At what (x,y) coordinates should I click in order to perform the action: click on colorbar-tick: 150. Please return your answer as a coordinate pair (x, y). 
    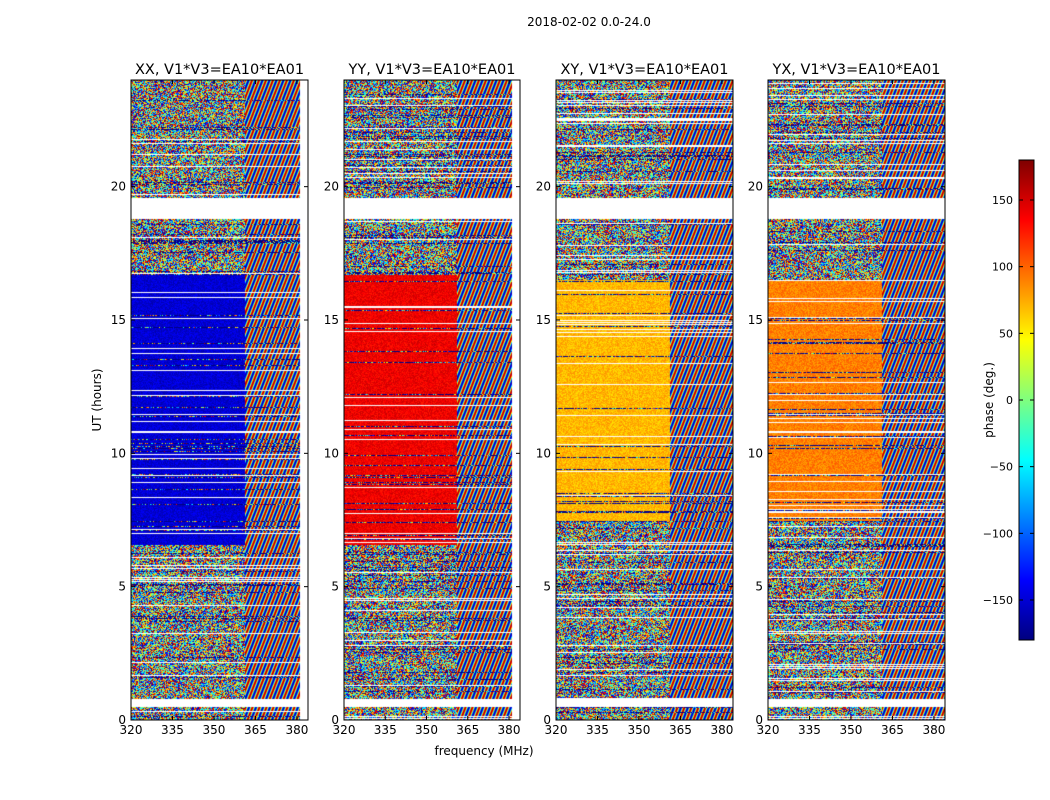
    Looking at the image, I should click on (1013, 200).